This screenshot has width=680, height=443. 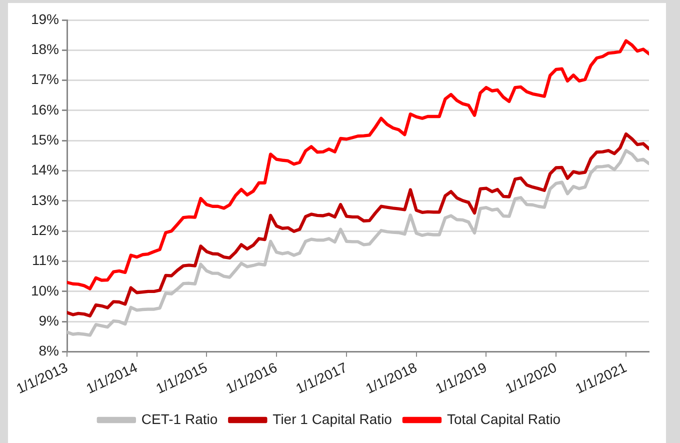 What do you see at coordinates (44, 79) in the screenshot?
I see `y-tick-label: 17%` at bounding box center [44, 79].